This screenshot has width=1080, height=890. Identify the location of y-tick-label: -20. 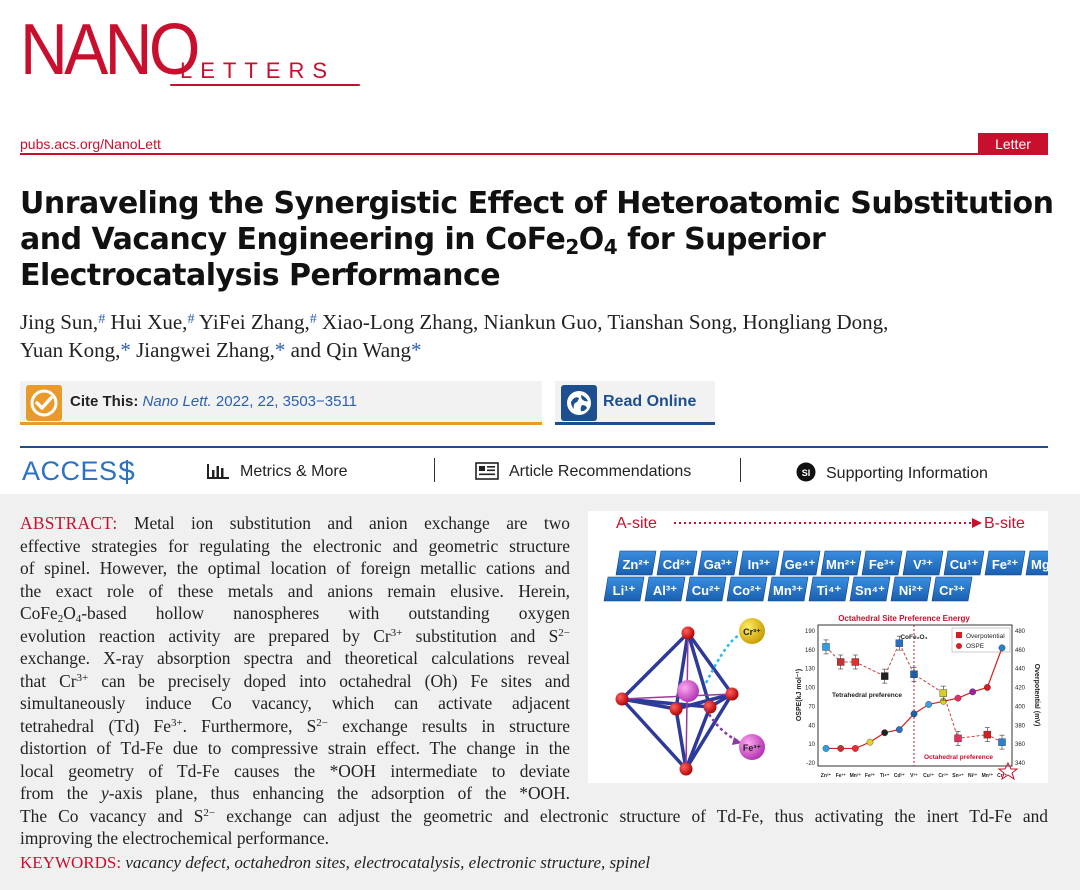
(810, 764).